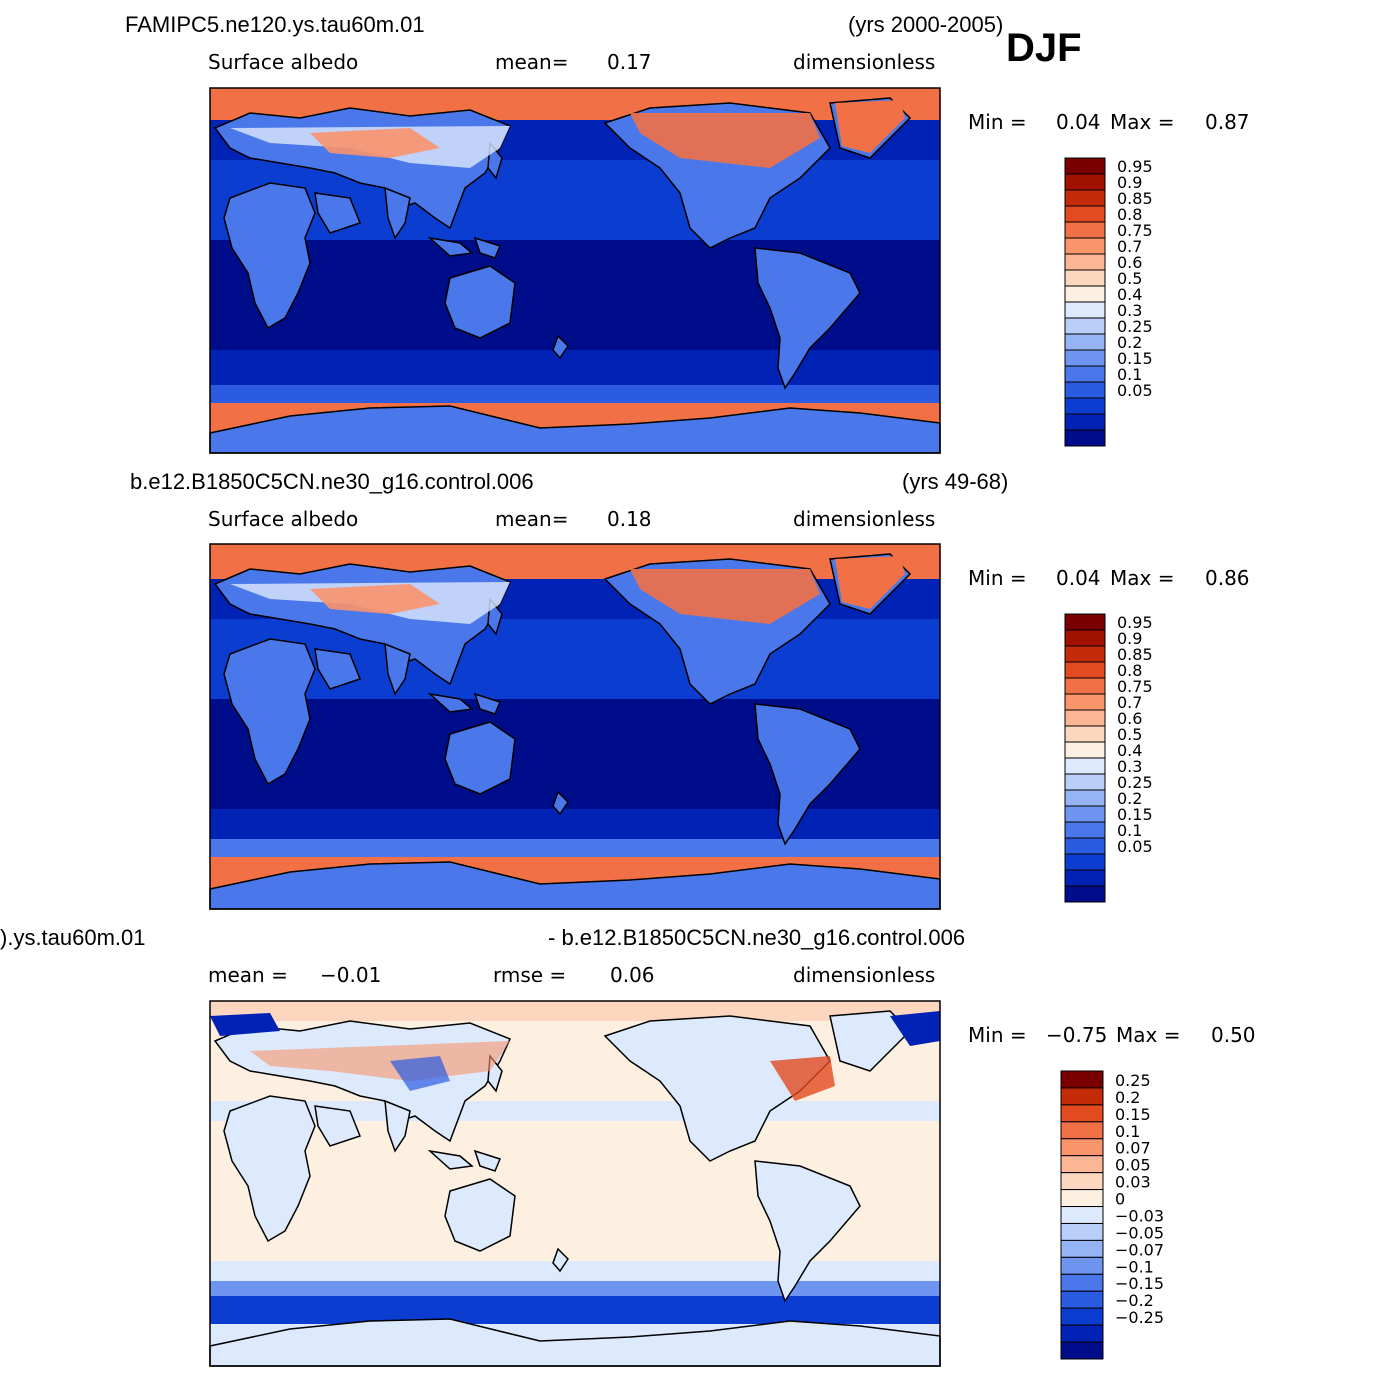 Image resolution: width=1381 pixels, height=1381 pixels. Describe the element at coordinates (530, 975) in the screenshot. I see `panel3-rmse-label: rmse =` at that location.